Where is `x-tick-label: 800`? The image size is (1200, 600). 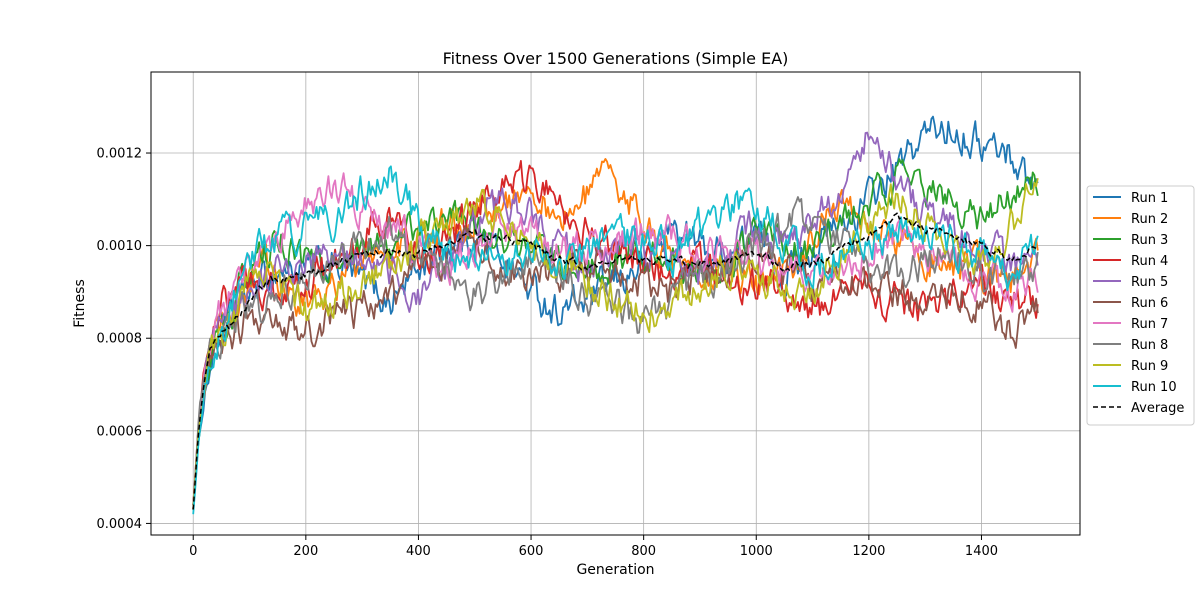
x-tick-label: 800 is located at coordinates (643, 551).